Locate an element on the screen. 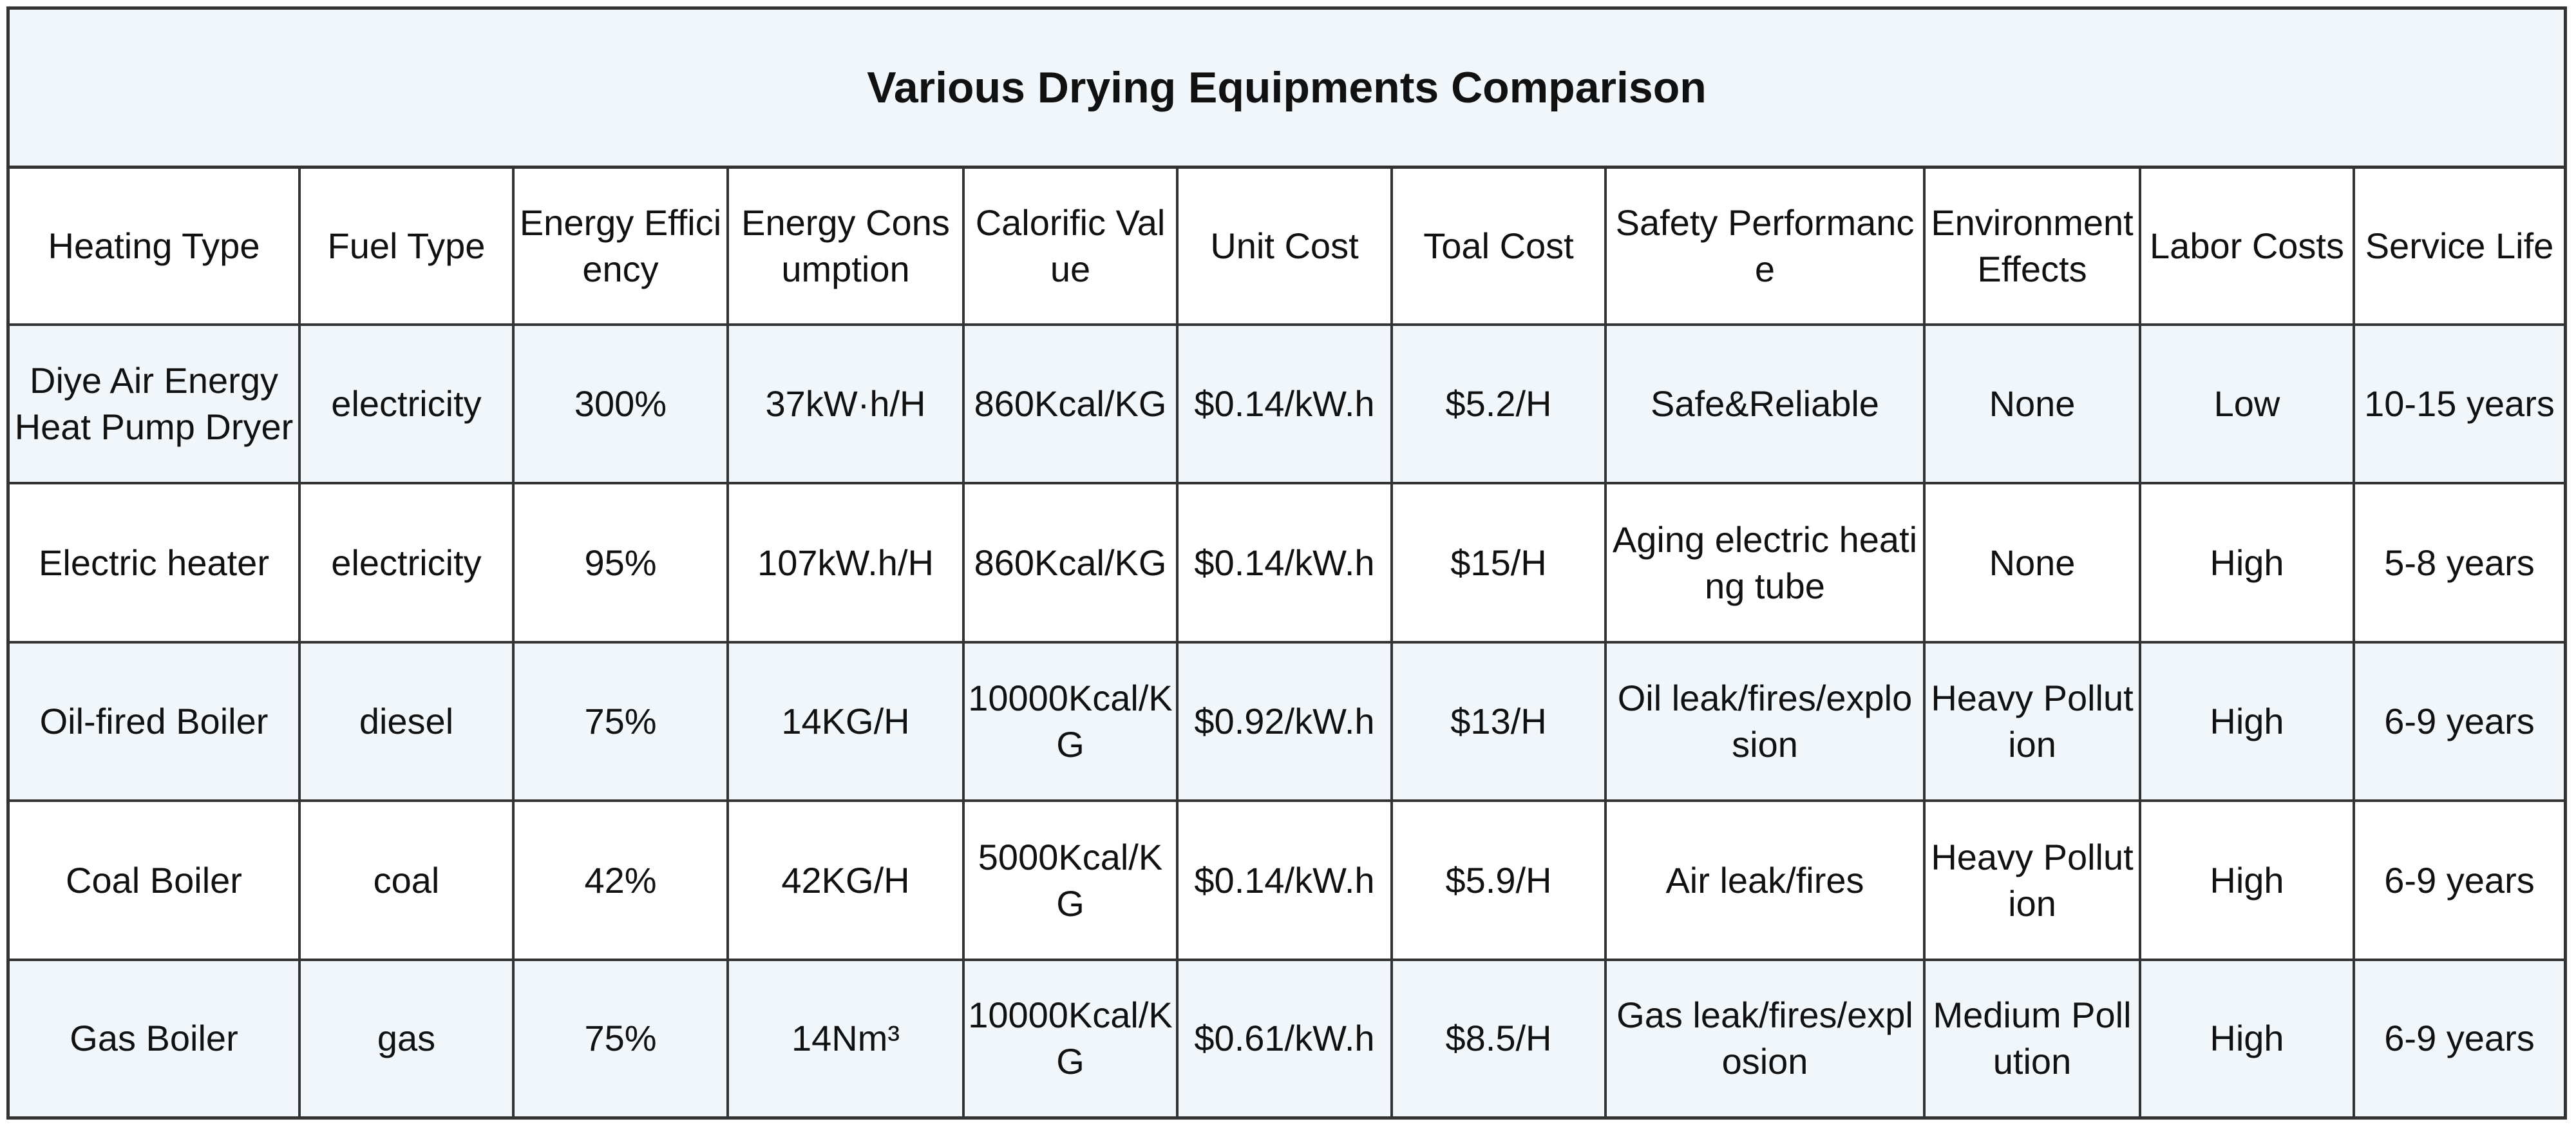 This screenshot has height=1126, width=2576. table-cell: 10-15 years is located at coordinates (2458, 404).